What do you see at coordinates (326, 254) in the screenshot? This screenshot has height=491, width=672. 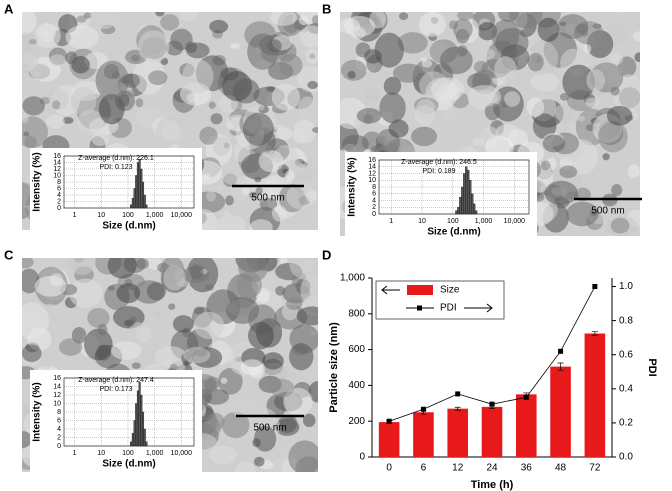 I see `panel-letter: D` at bounding box center [326, 254].